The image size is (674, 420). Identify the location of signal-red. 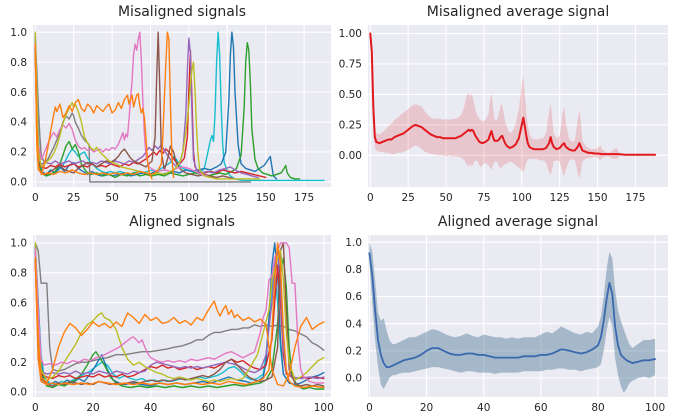
(179, 318).